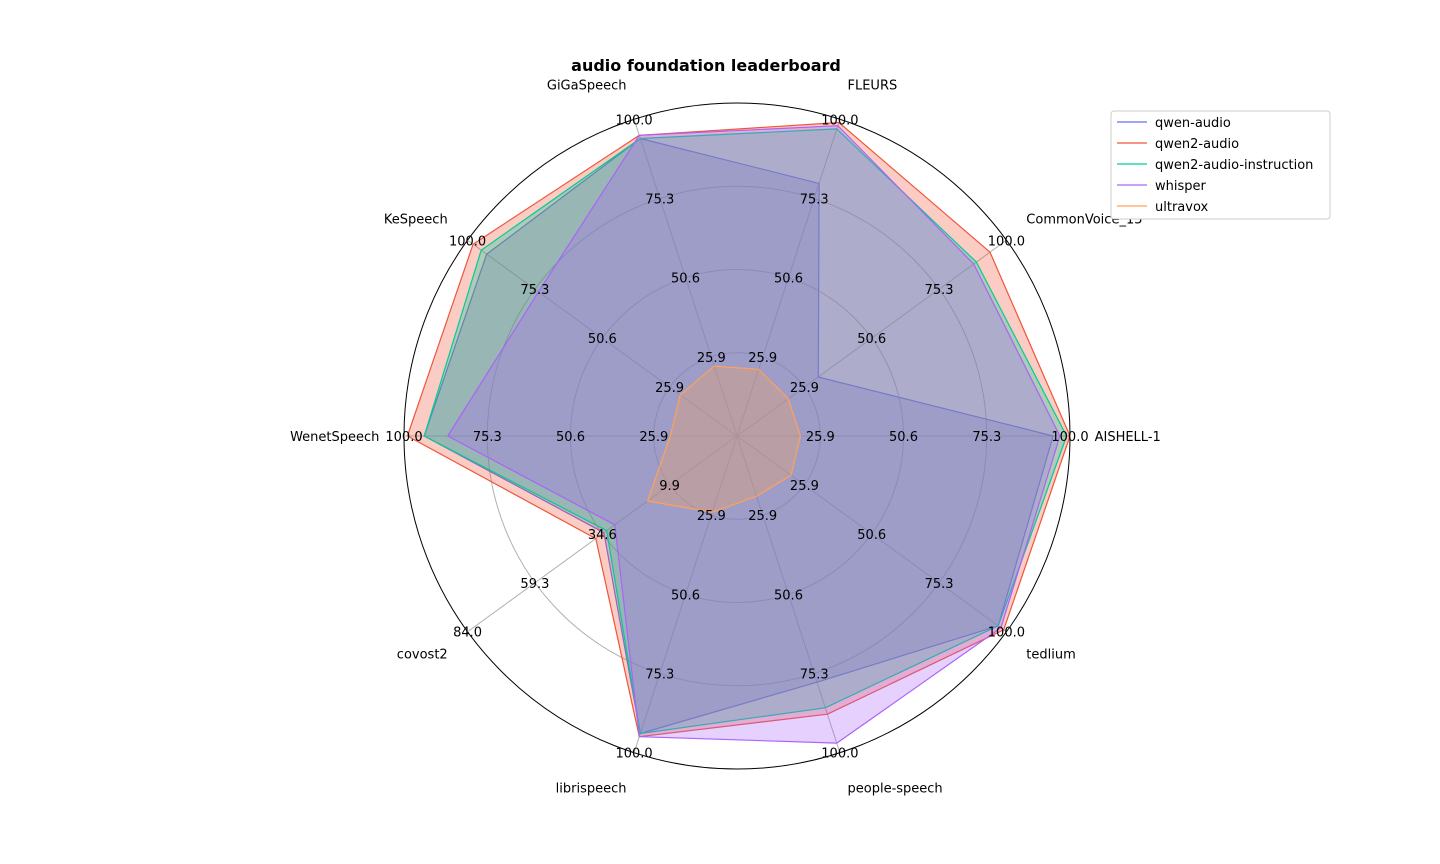 This screenshot has width=1440, height=864. Describe the element at coordinates (602, 339) in the screenshot. I see `tick-label-KeSpeech-2: 50.6` at that location.